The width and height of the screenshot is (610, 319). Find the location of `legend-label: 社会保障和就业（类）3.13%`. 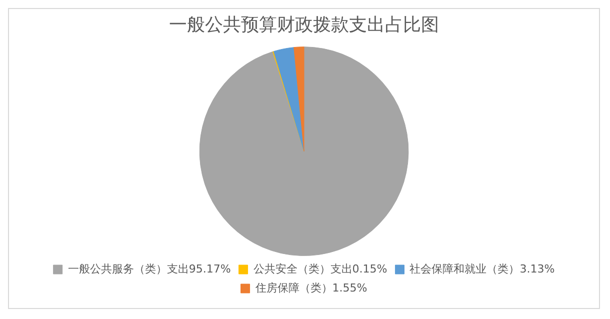

legend-label: 社会保障和就业（类）3.13% is located at coordinates (482, 269).